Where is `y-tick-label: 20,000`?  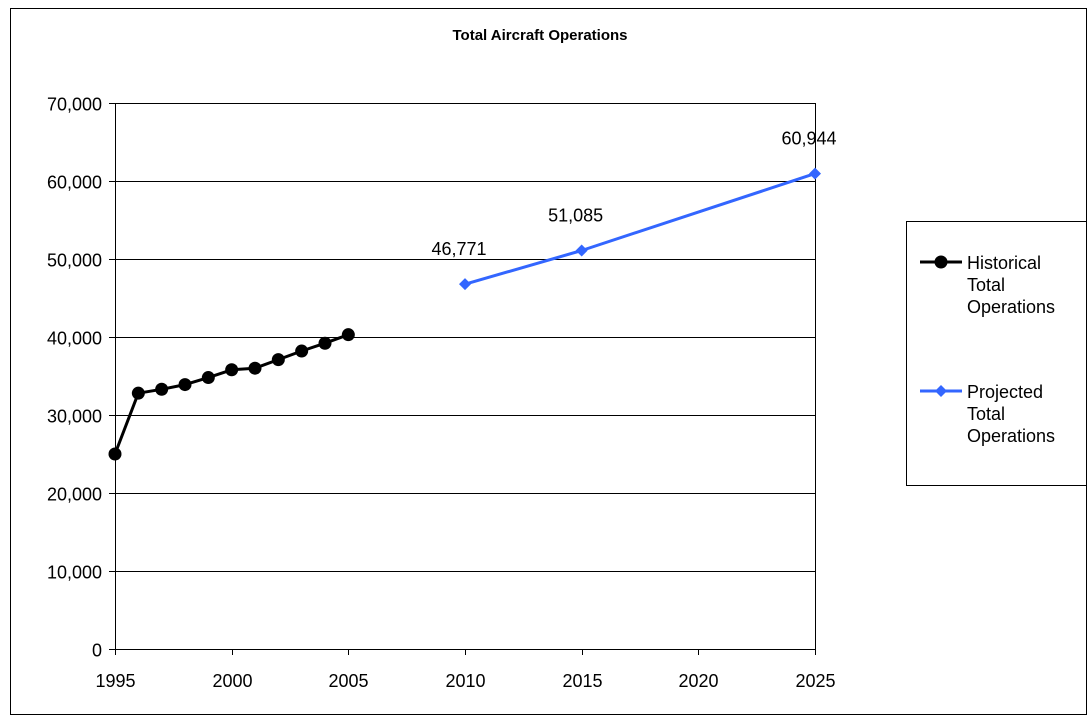 y-tick-label: 20,000 is located at coordinates (74, 495).